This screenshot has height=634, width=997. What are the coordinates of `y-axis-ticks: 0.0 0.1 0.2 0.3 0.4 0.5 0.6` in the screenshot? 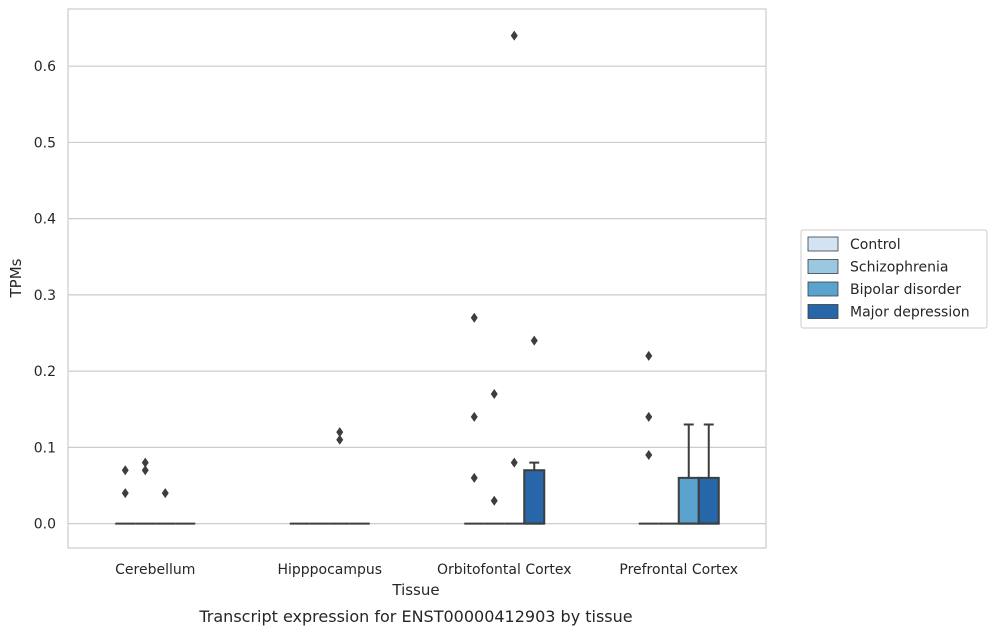 It's located at (45, 295).